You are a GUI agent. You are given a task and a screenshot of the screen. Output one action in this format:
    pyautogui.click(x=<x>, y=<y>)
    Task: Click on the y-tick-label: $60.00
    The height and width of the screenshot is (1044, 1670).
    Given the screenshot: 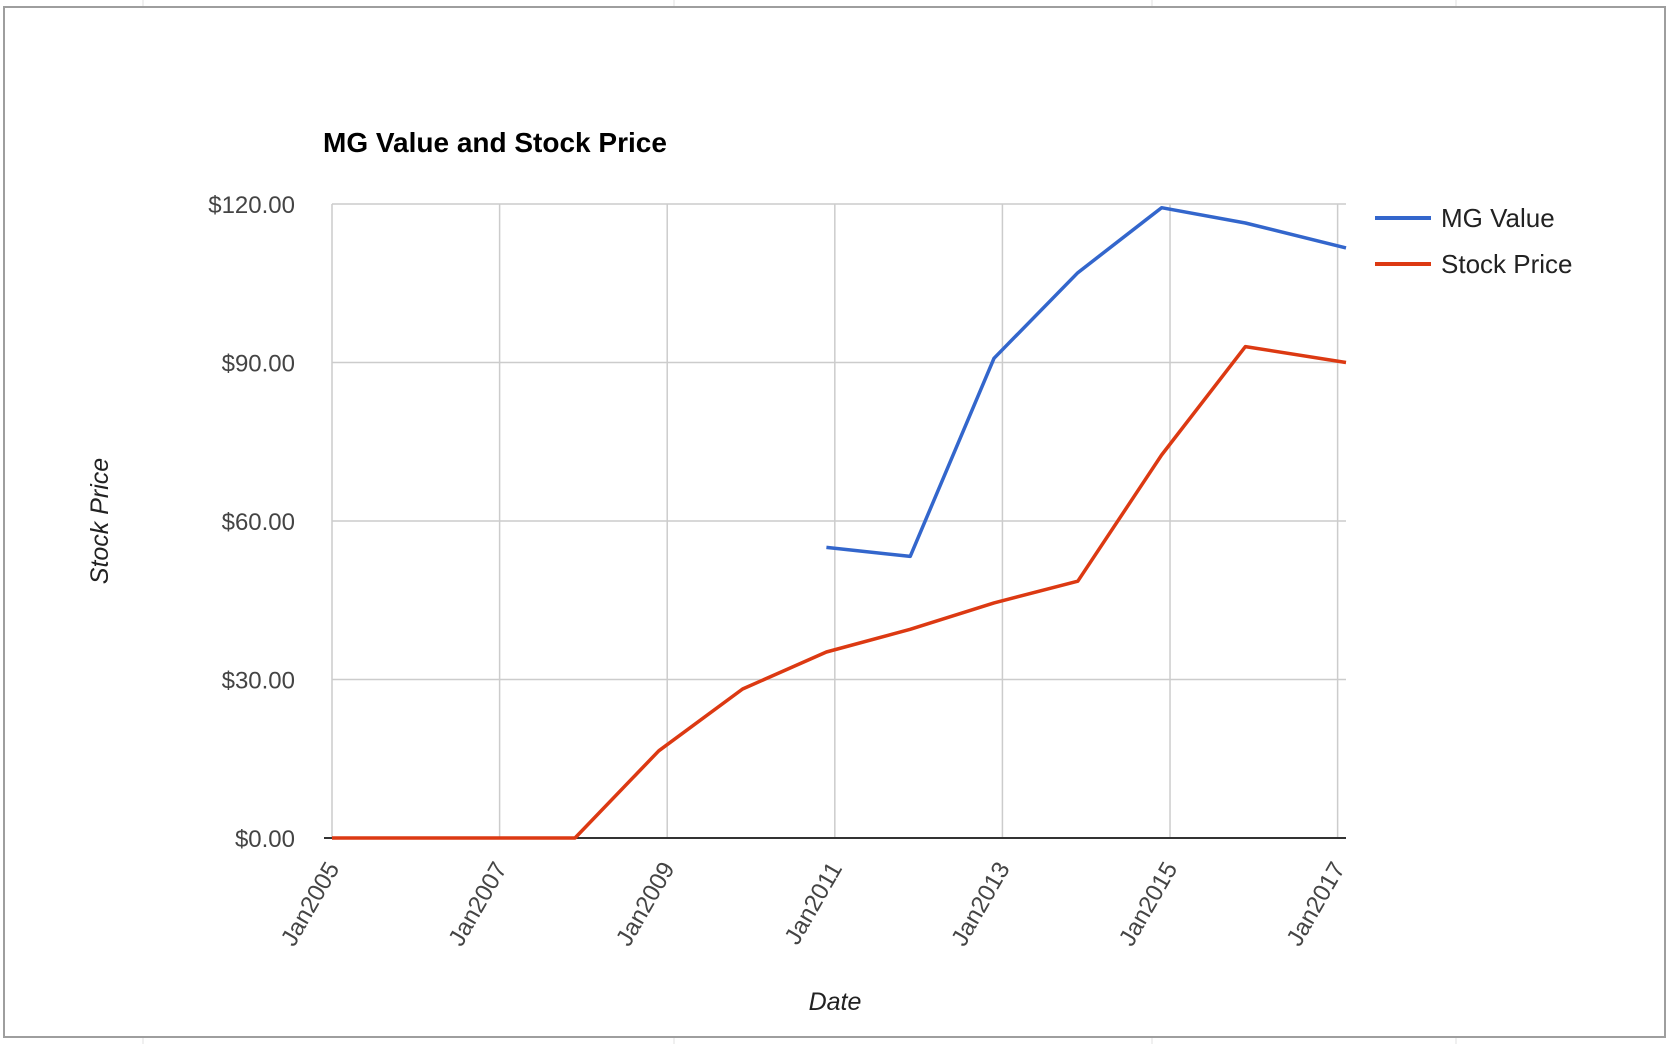 What is the action you would take?
    pyautogui.click(x=258, y=522)
    